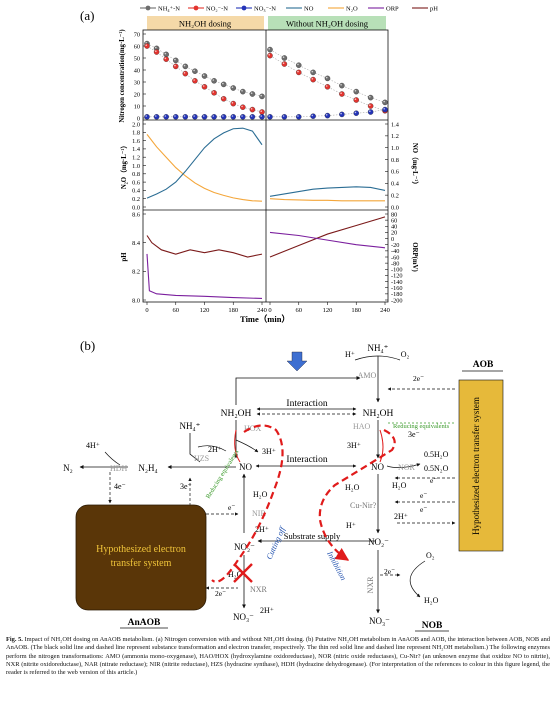  Describe the element at coordinates (137, 82) in the screenshot. I see `y-tick-label: 30` at that location.